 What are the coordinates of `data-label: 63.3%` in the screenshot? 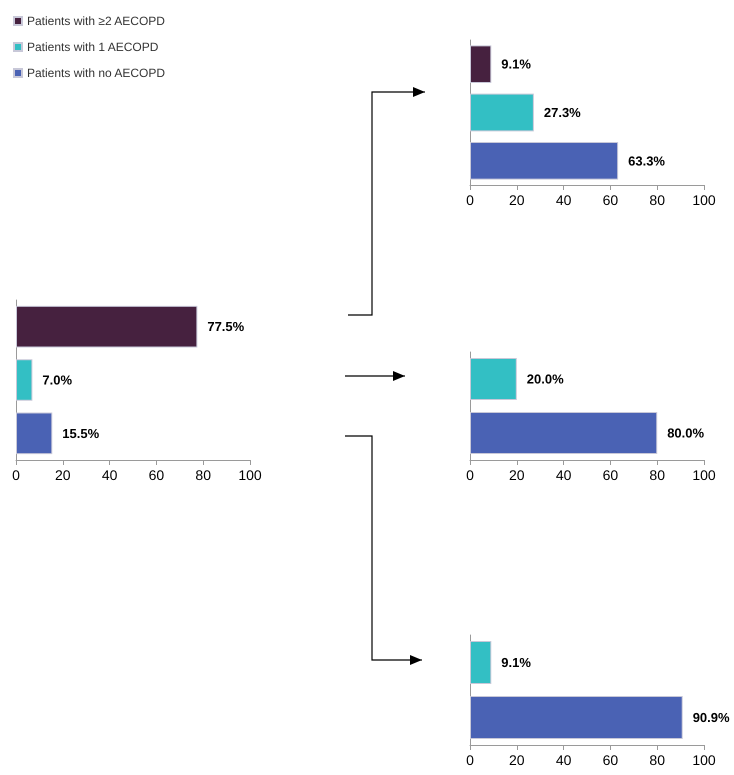 It's located at (647, 160).